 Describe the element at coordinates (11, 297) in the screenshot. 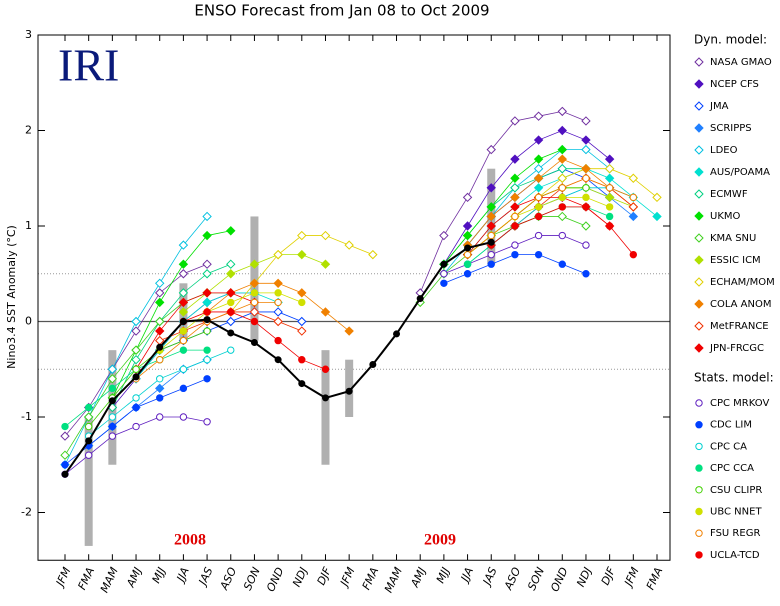

I see `y-axis-label: Nino3.4 SST Anomaly (°C)` at that location.